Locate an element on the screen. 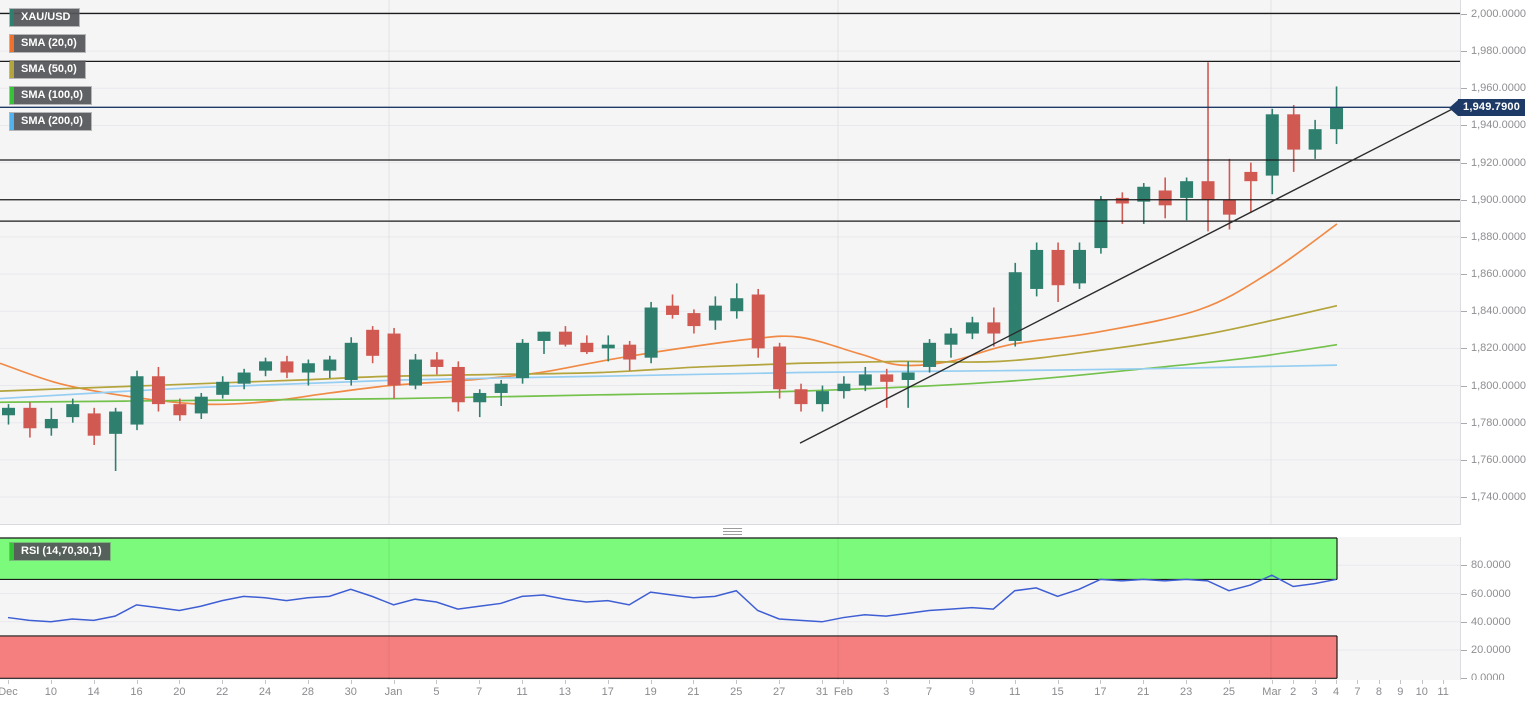 The height and width of the screenshot is (713, 1536). time-axis-label: 27 is located at coordinates (779, 692).